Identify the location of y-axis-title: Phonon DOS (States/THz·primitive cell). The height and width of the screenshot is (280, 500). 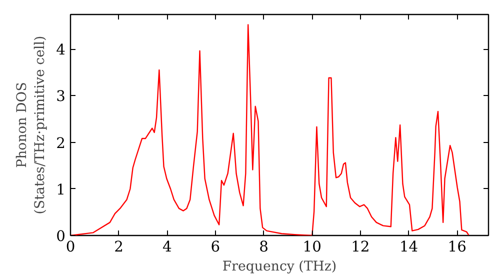
(31, 125).